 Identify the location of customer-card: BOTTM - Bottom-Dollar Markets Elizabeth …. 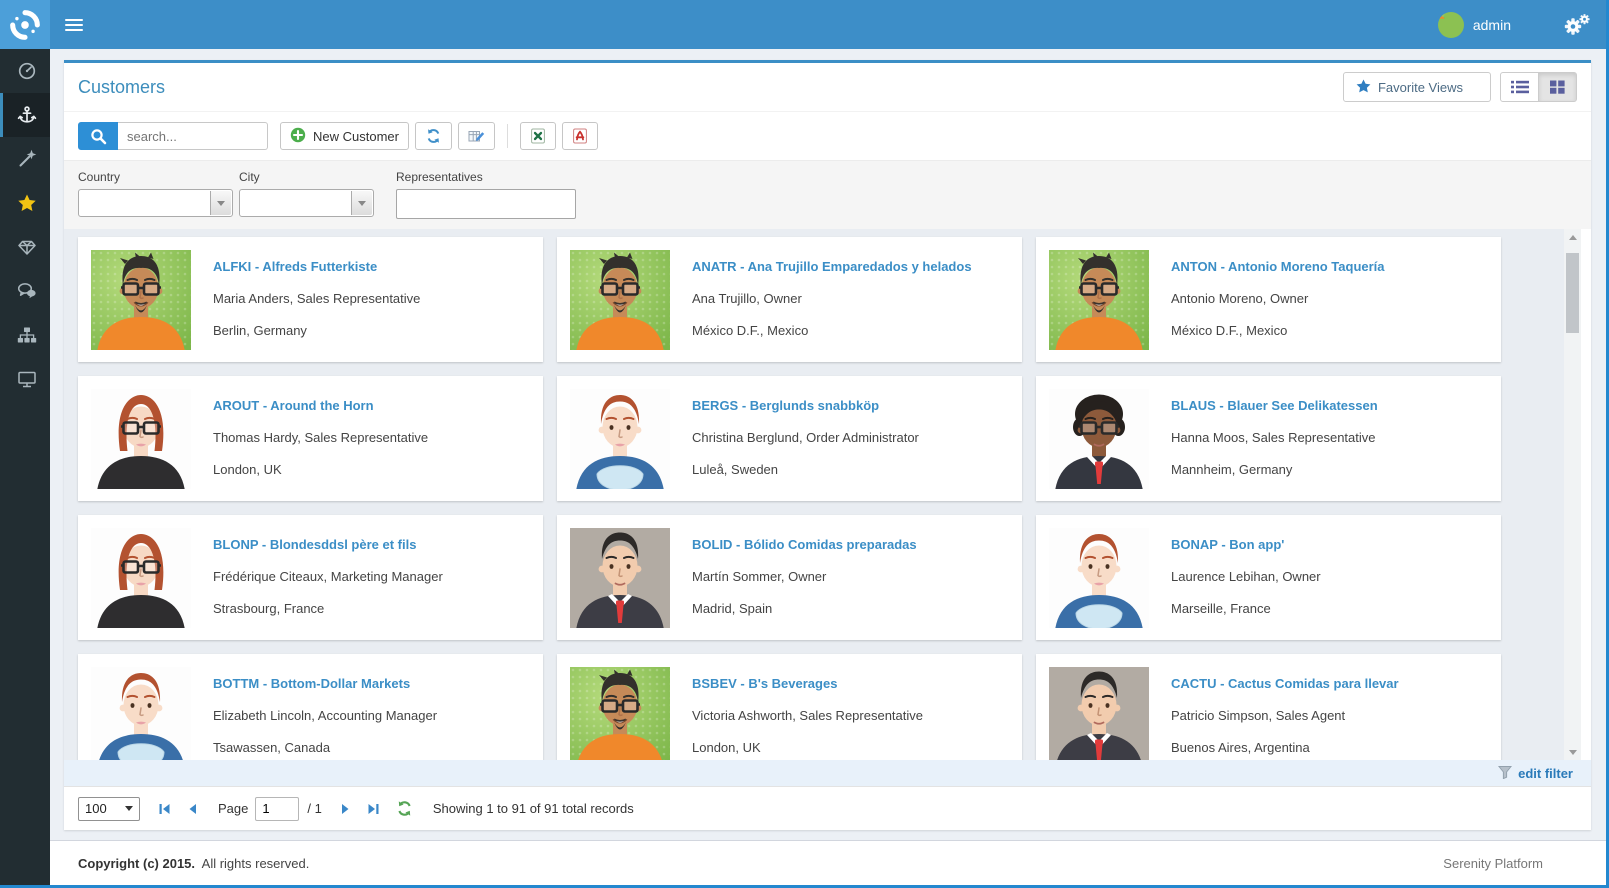
(310, 707).